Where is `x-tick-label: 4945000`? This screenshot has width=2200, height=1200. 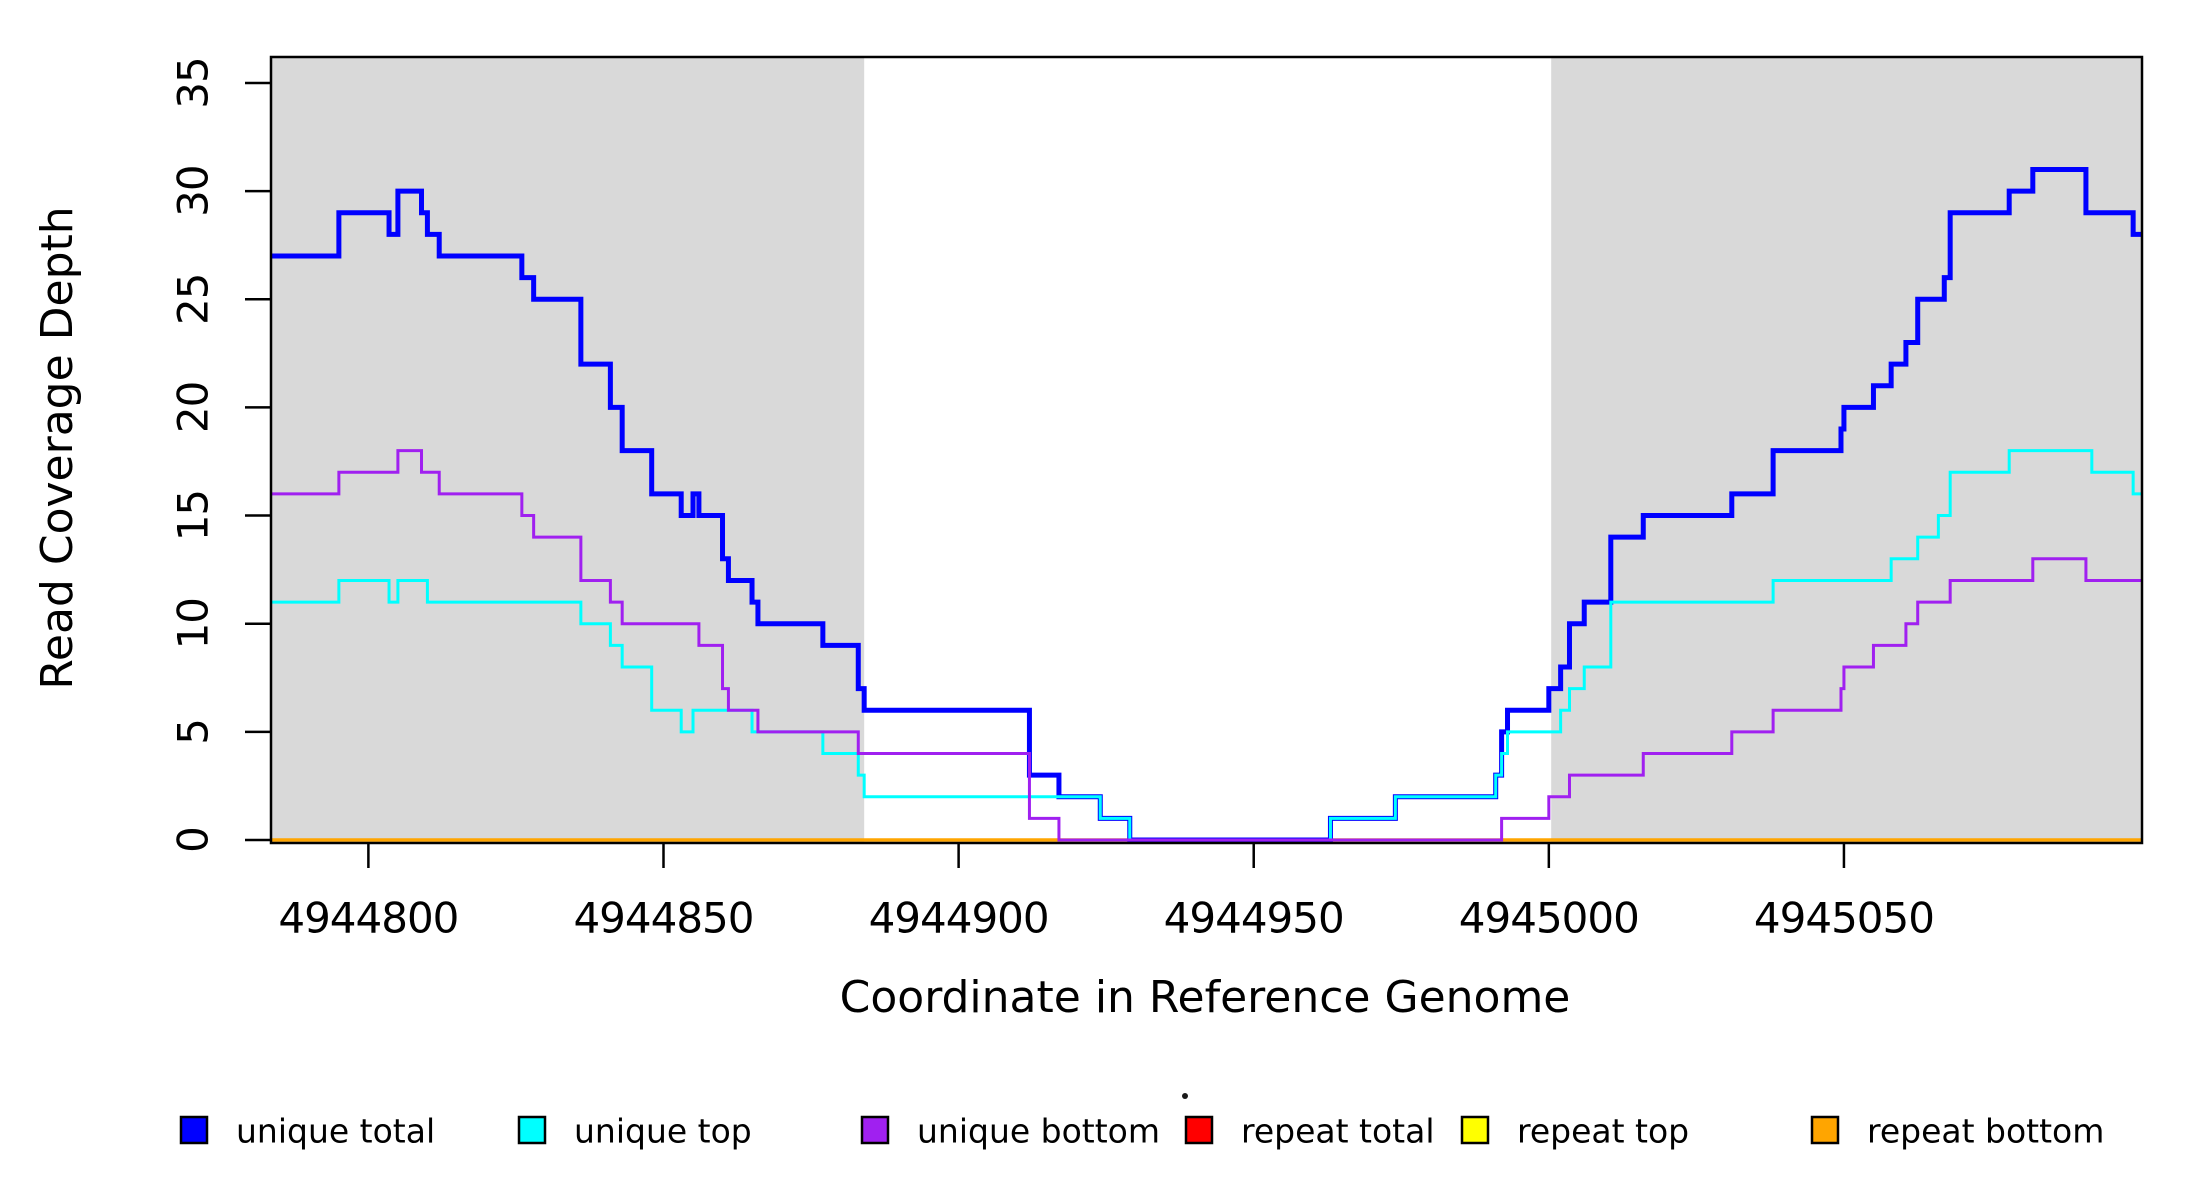 x-tick-label: 4945000 is located at coordinates (1549, 918).